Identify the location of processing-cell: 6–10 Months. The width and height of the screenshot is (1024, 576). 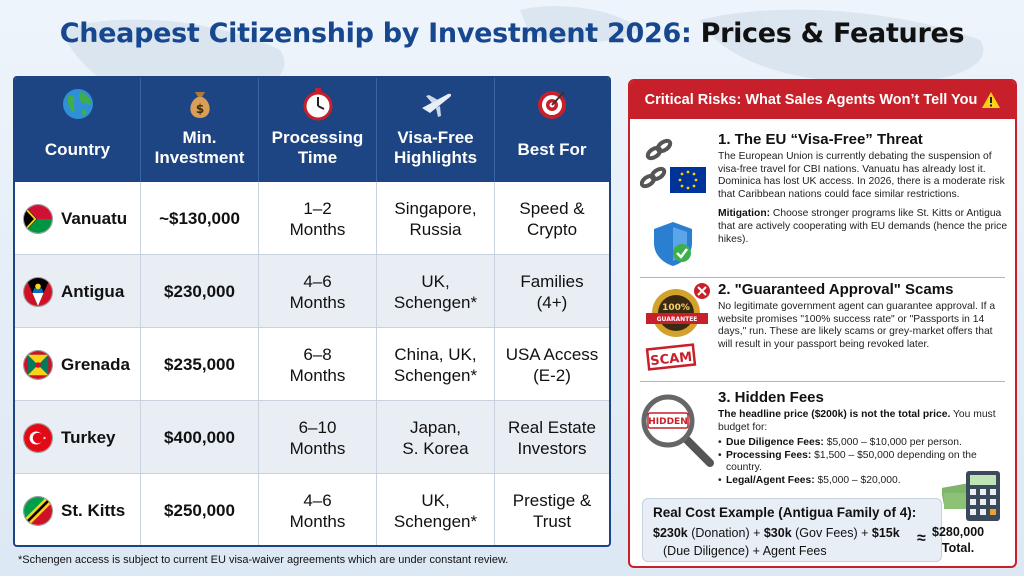
(318, 437).